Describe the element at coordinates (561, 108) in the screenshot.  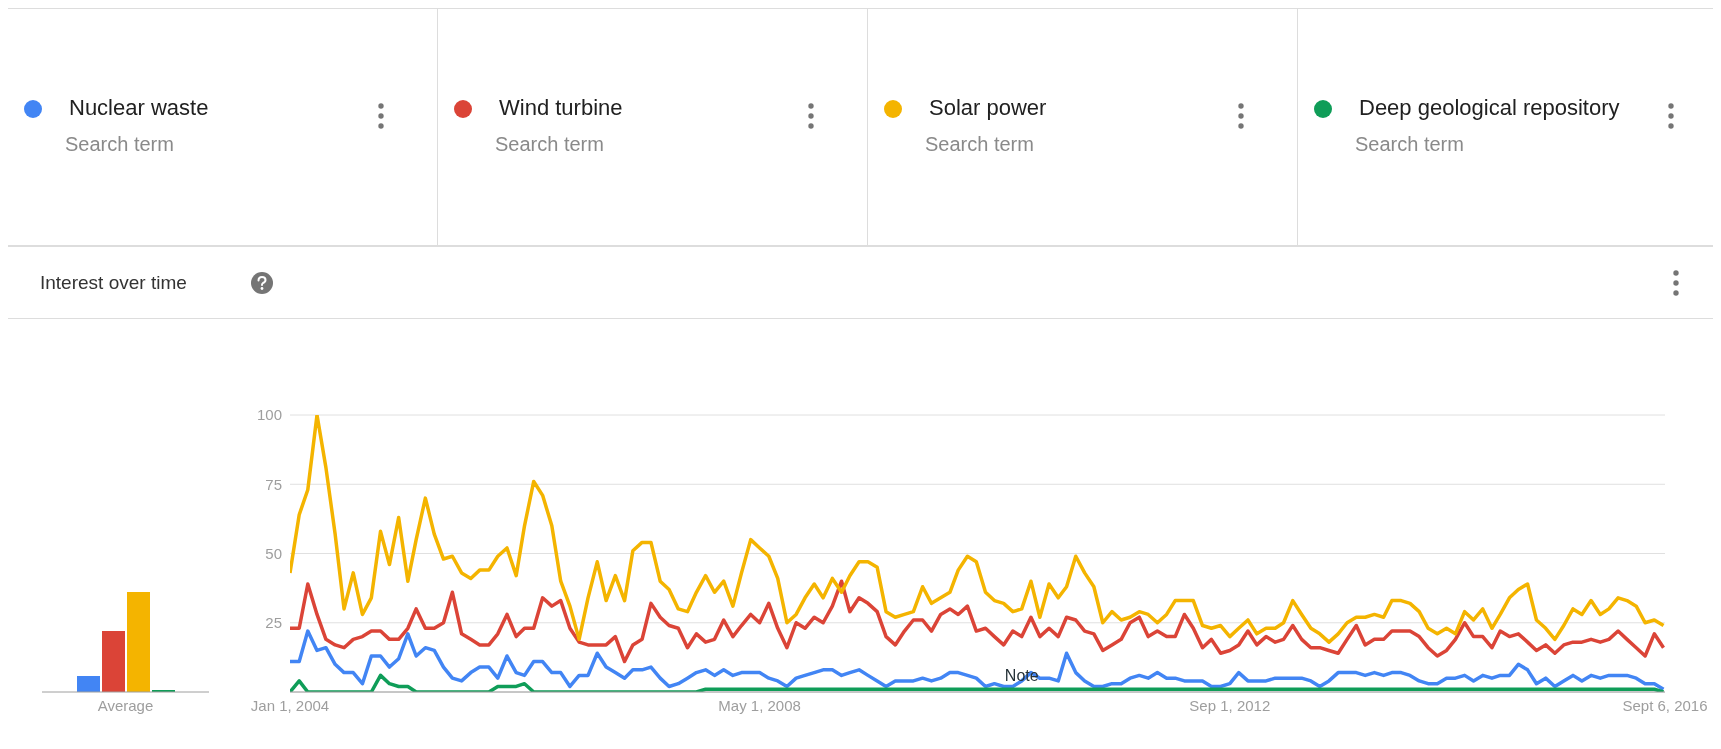
I see `legend-label: Wind turbine` at that location.